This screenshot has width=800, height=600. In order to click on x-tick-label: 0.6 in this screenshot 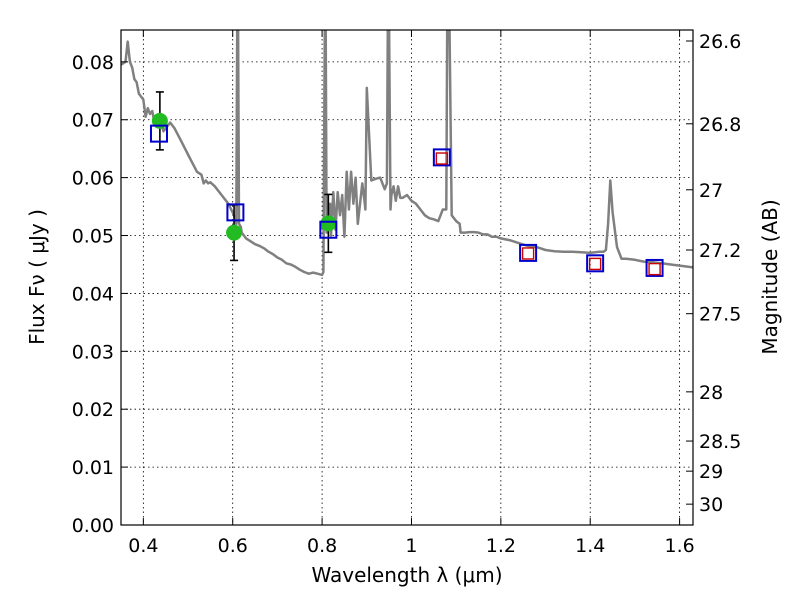, I will do `click(233, 546)`.